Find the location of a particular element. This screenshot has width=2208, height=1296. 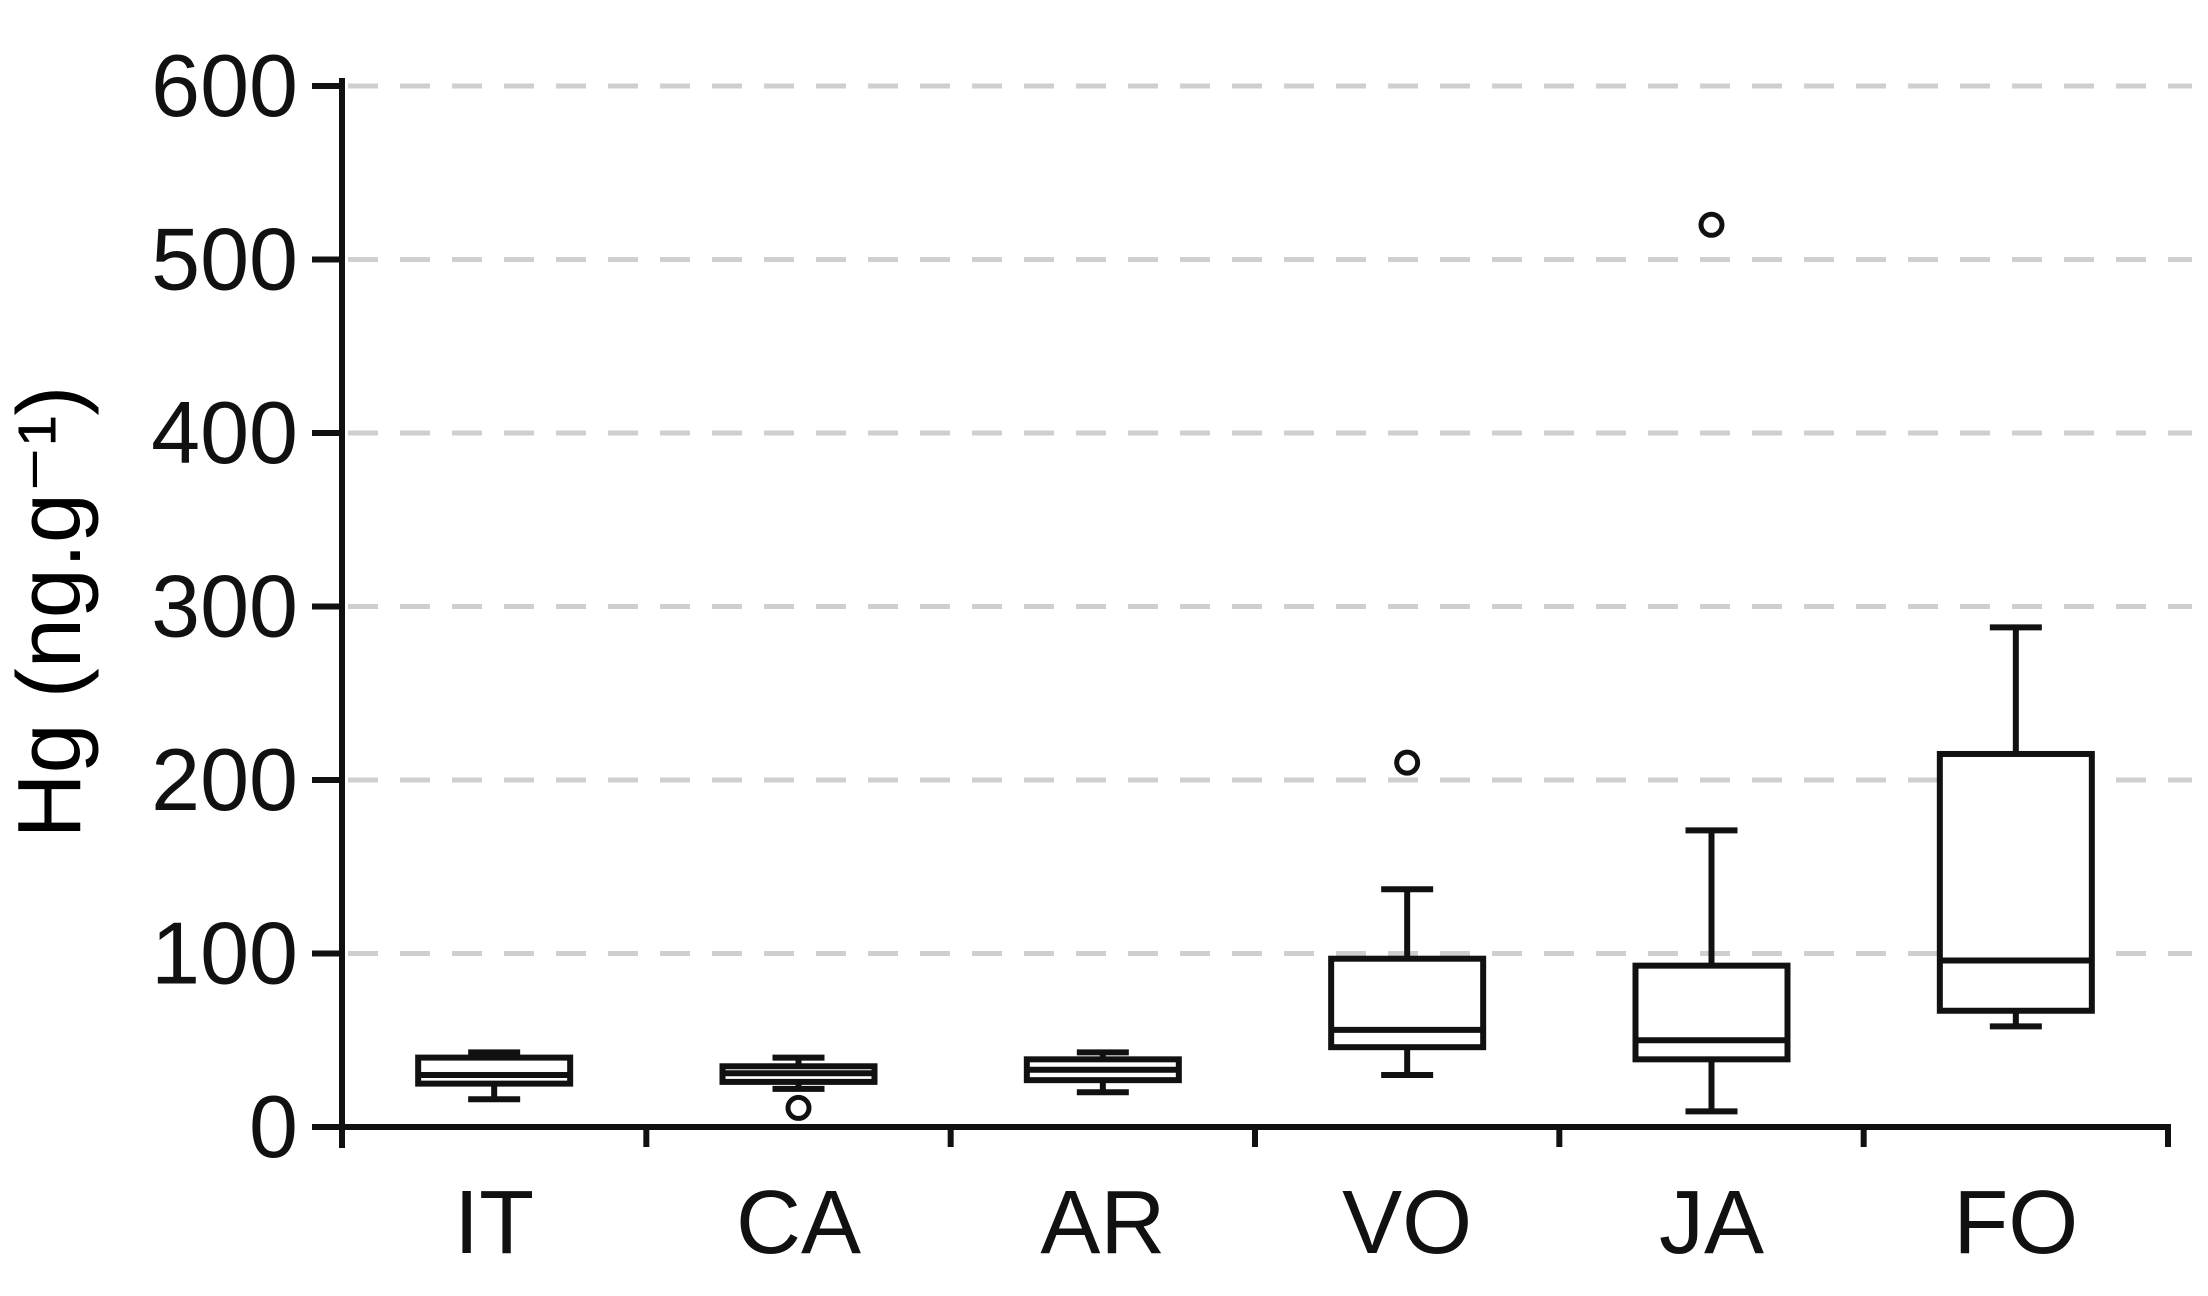

boxplot-IT is located at coordinates (494, 1076).